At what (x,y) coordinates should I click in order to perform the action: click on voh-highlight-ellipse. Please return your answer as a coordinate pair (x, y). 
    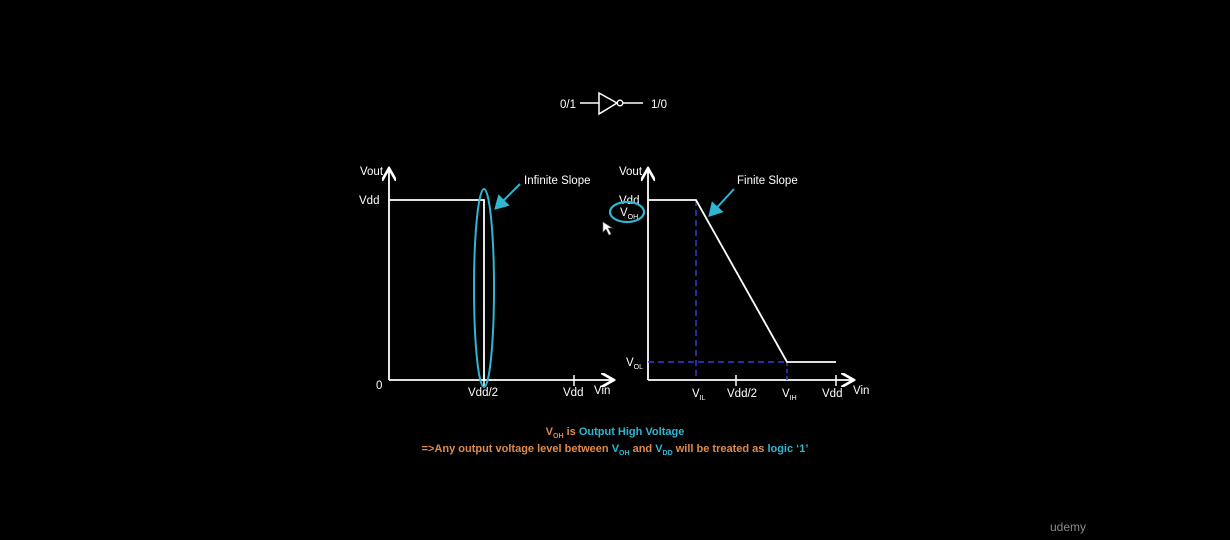
    Looking at the image, I should click on (627, 212).